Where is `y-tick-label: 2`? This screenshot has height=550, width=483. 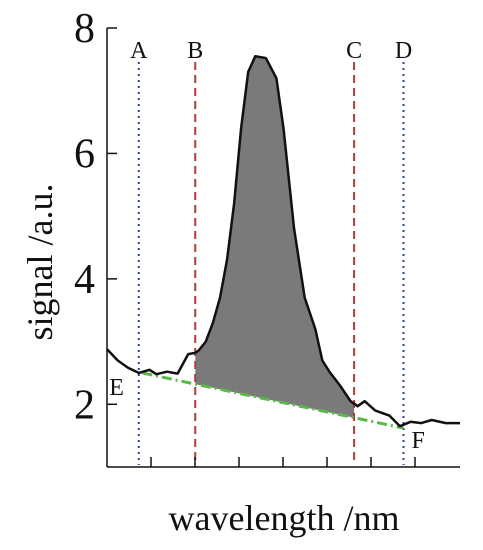 y-tick-label: 2 is located at coordinates (84, 405).